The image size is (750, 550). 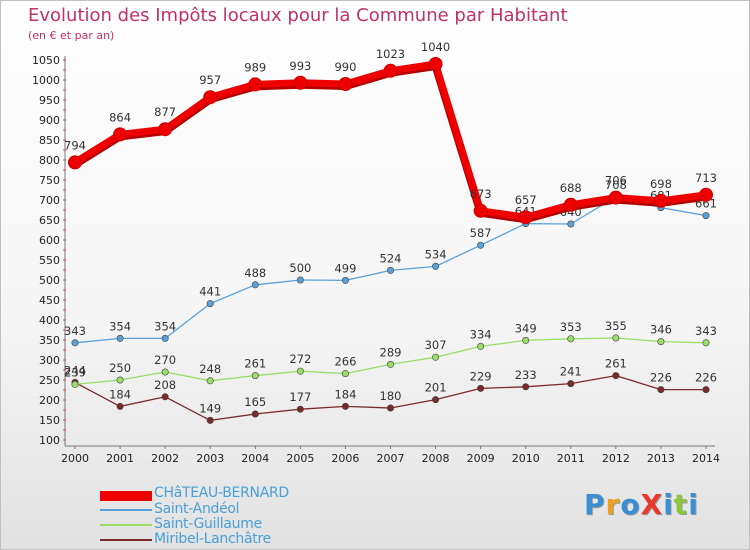 What do you see at coordinates (345, 458) in the screenshot?
I see `x-tick-label: 2006` at bounding box center [345, 458].